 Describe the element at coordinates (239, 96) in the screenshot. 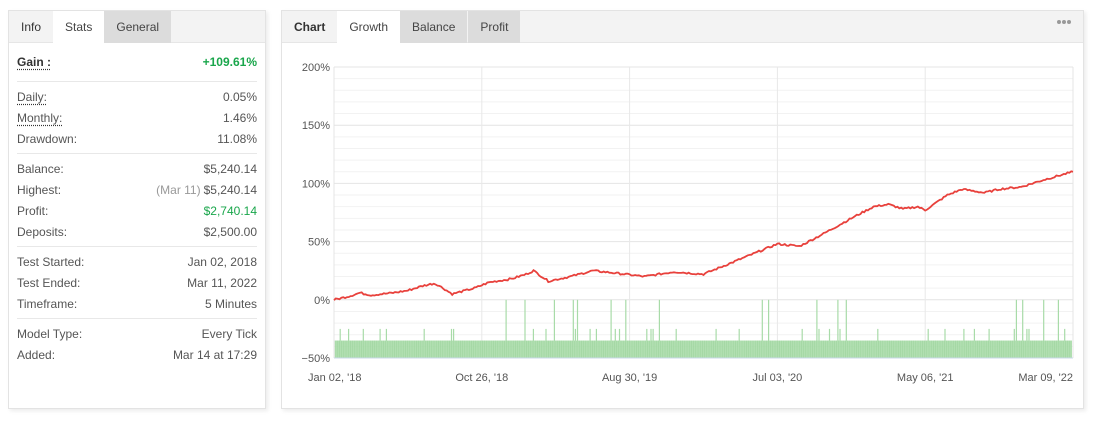

I see `daily-value: 0.05%` at that location.